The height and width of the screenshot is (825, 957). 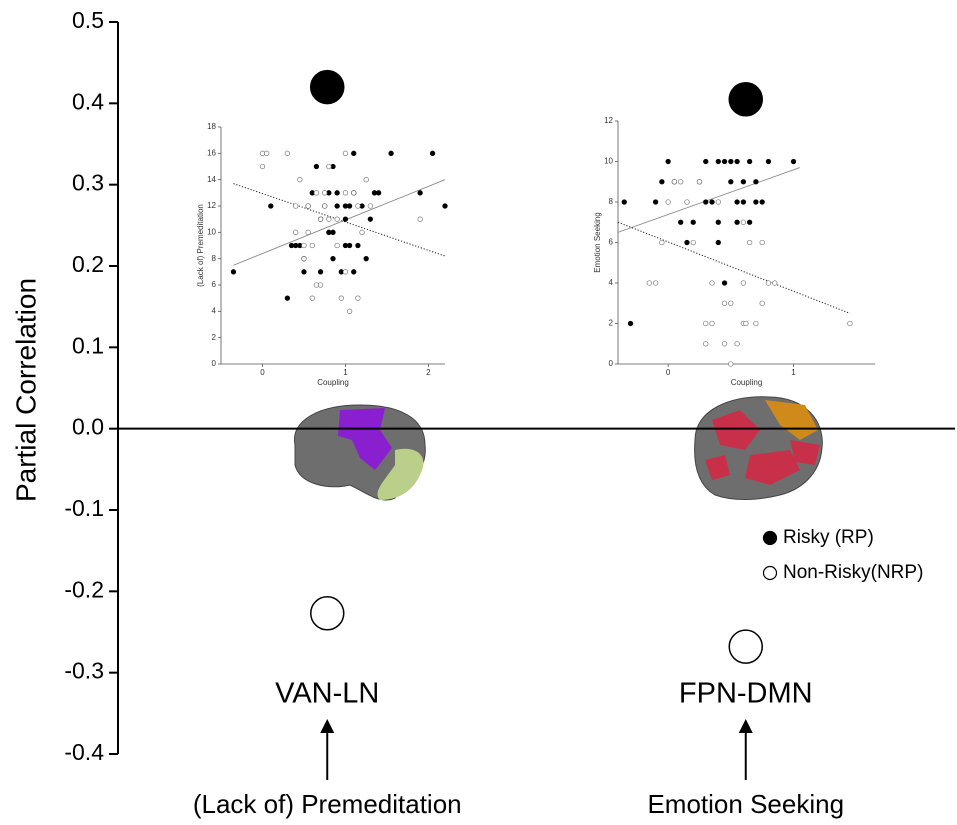 I want to click on y-tick-label: 0.1, so click(x=88, y=345).